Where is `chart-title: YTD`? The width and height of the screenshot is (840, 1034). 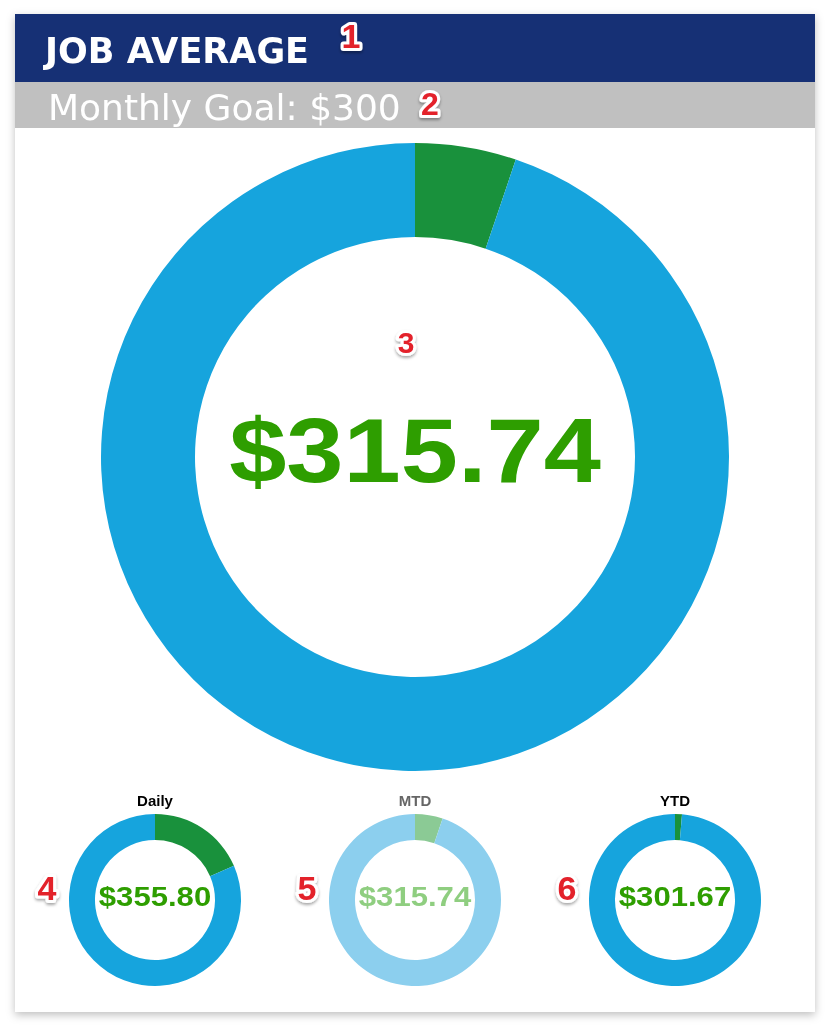
chart-title: YTD is located at coordinates (675, 800).